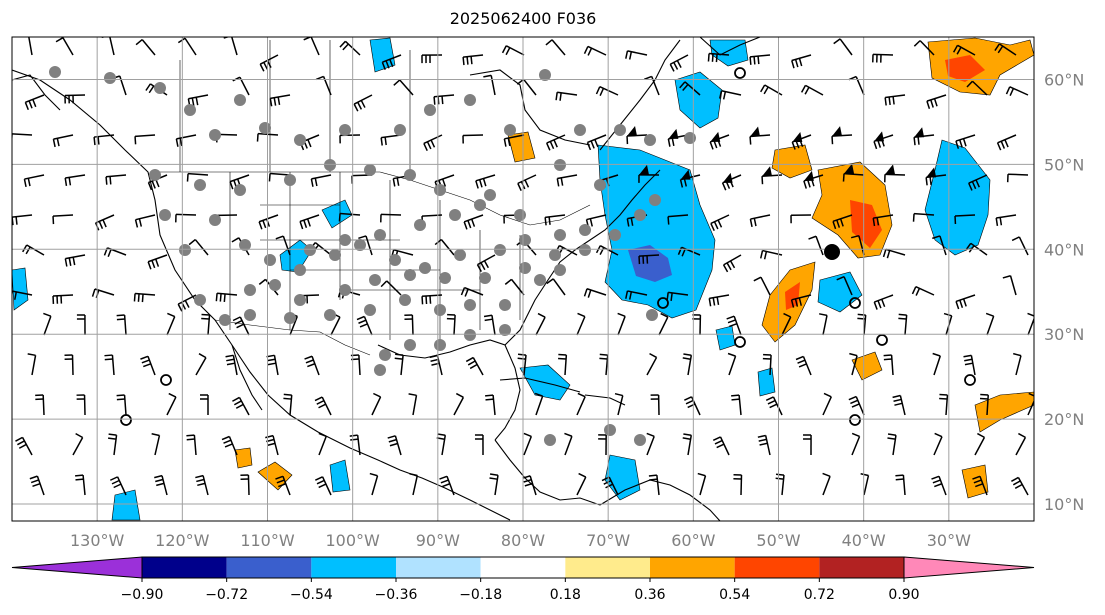  I want to click on coast-cuba, so click(540, 385).